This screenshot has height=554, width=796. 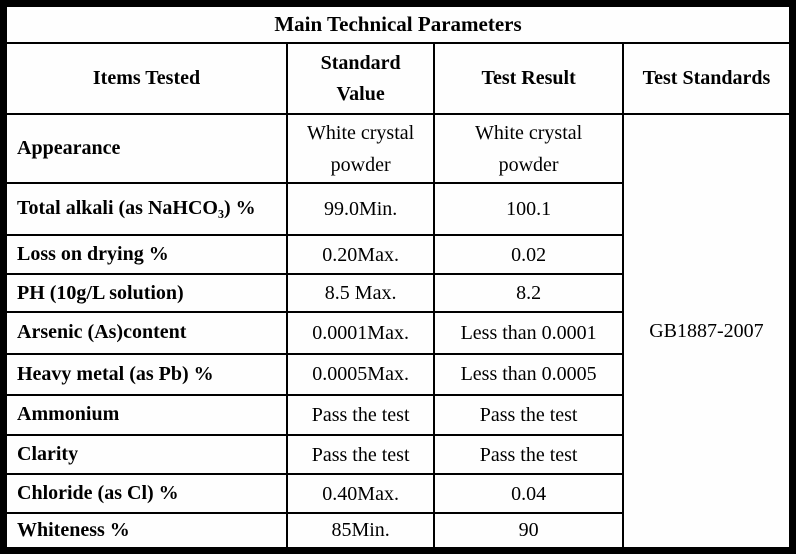 I want to click on item-cell: Total alkali (as NaHCO₃) %, so click(x=145, y=209).